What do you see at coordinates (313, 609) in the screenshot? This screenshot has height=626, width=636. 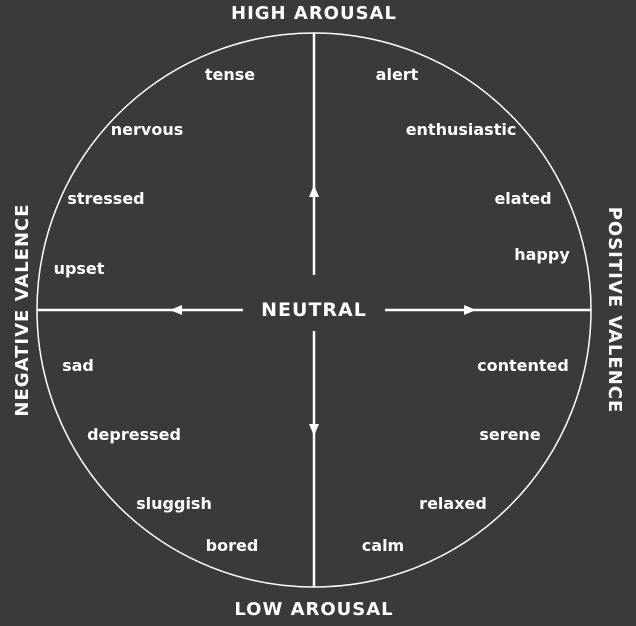 I see `low-arousal-label: LOW AROUSAL` at bounding box center [313, 609].